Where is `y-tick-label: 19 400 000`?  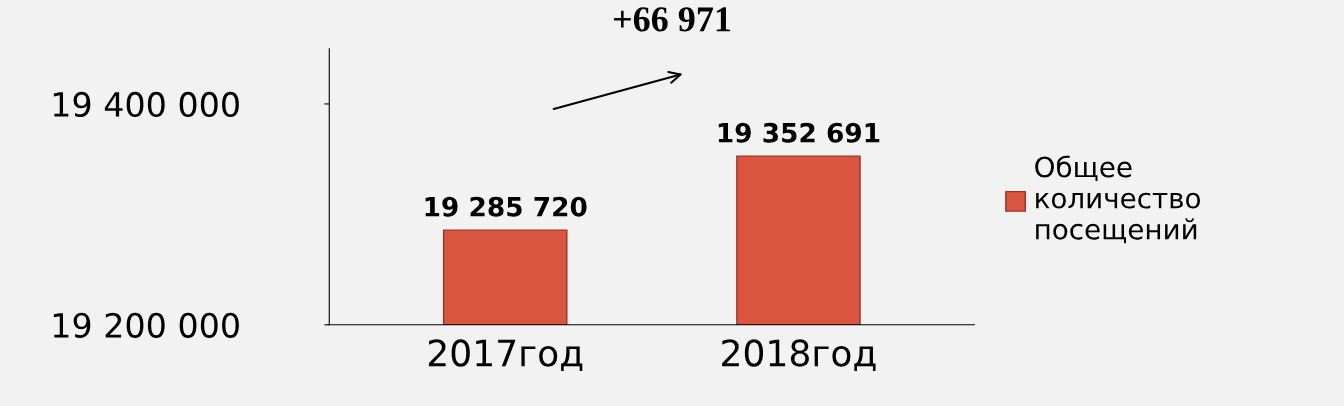 y-tick-label: 19 400 000 is located at coordinates (146, 104).